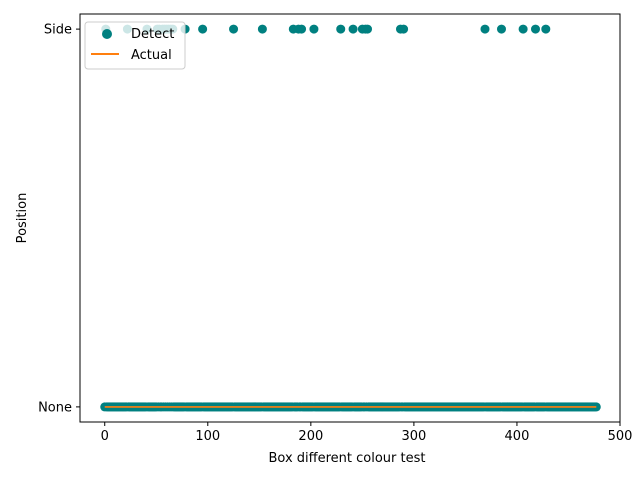  Describe the element at coordinates (620, 436) in the screenshot. I see `x-tick-label: 500` at that location.